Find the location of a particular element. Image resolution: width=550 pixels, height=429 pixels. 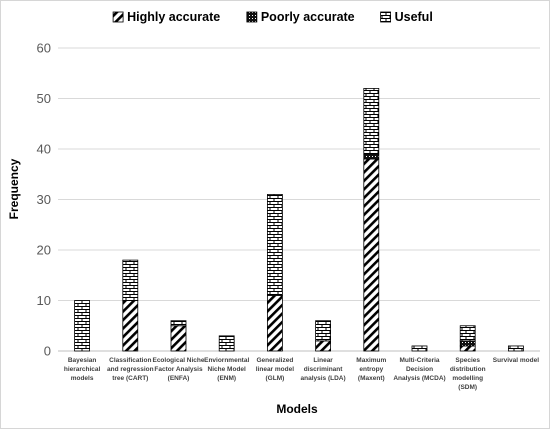

y-tick-label: 20 is located at coordinates (44, 250).